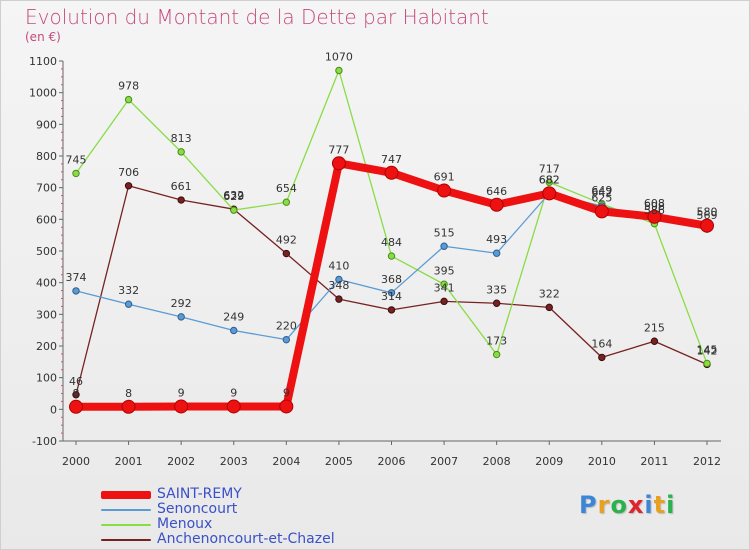 The width and height of the screenshot is (750, 550). I want to click on data-label: 314, so click(391, 296).